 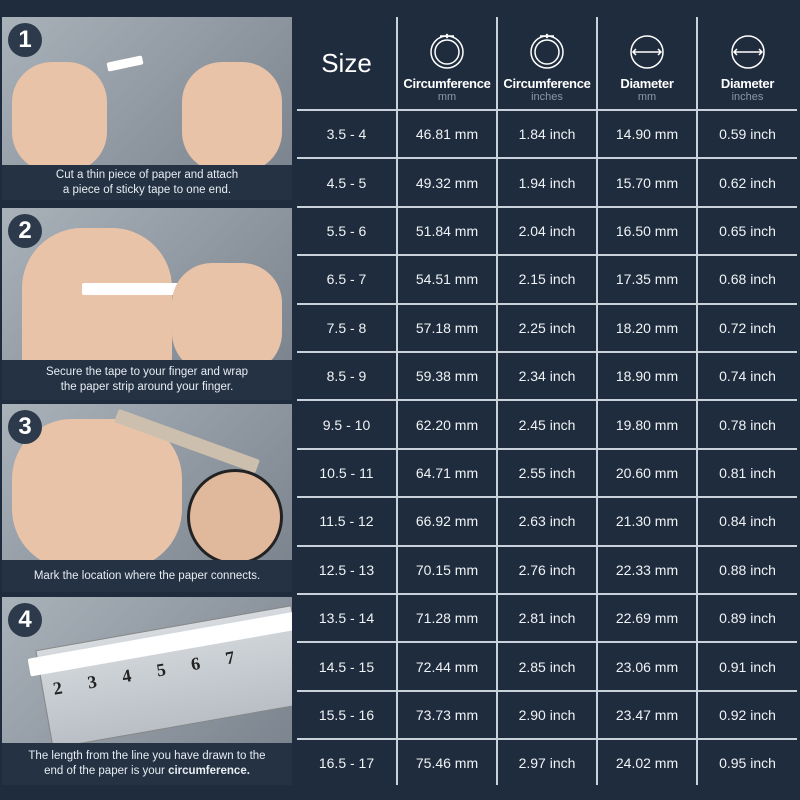 What do you see at coordinates (126, 676) in the screenshot?
I see `ruler-number: 4` at bounding box center [126, 676].